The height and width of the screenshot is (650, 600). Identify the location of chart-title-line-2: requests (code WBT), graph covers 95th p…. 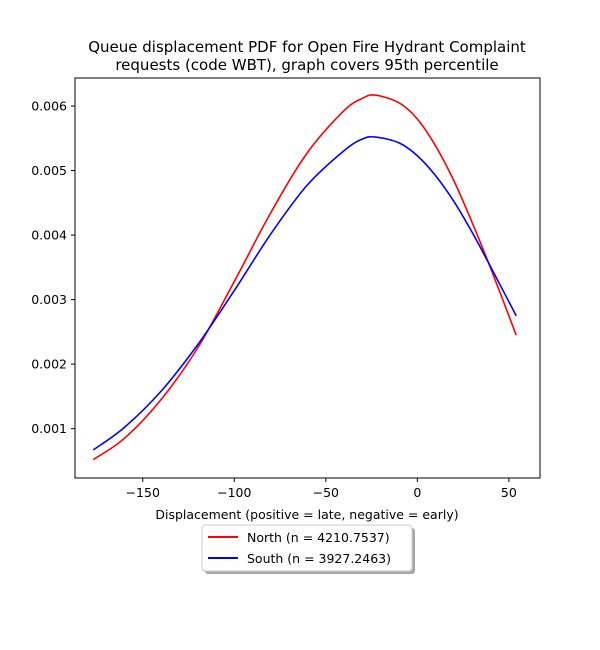
(306, 65).